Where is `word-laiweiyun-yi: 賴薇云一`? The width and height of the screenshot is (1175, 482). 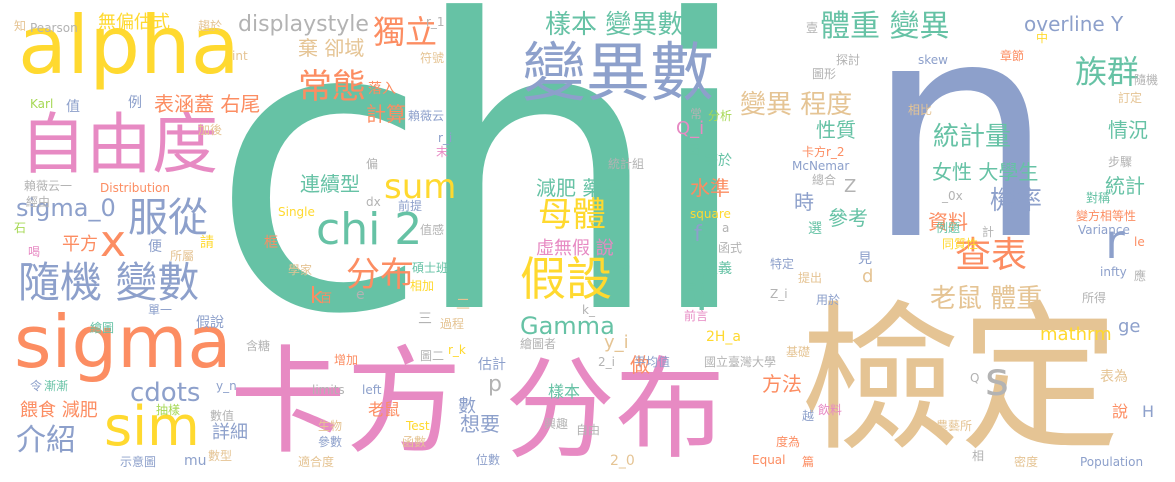
word-laiweiyun-yi: 賴薇云一 is located at coordinates (48, 186).